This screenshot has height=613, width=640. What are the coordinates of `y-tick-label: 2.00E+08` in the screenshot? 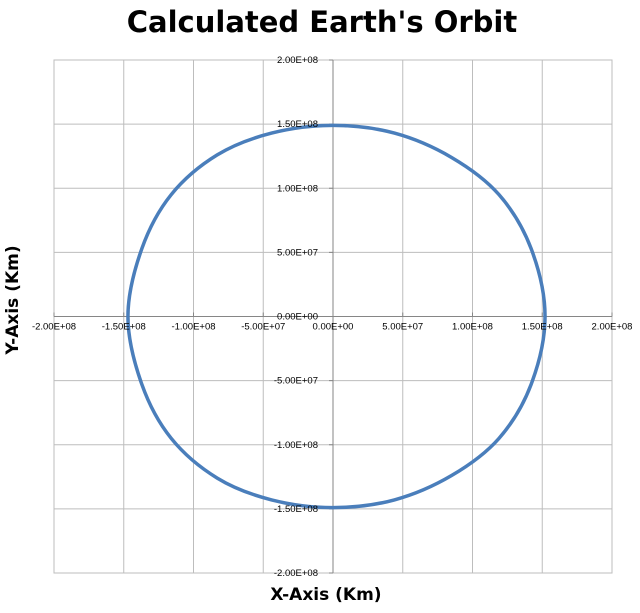 It's located at (297, 60).